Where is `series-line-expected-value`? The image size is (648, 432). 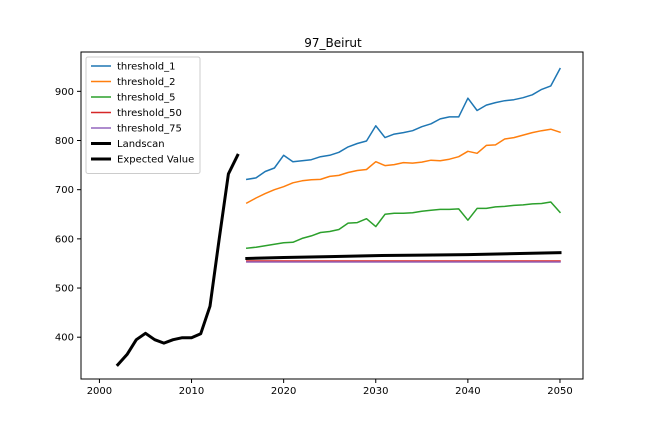
series-line-expected-value is located at coordinates (403, 256).